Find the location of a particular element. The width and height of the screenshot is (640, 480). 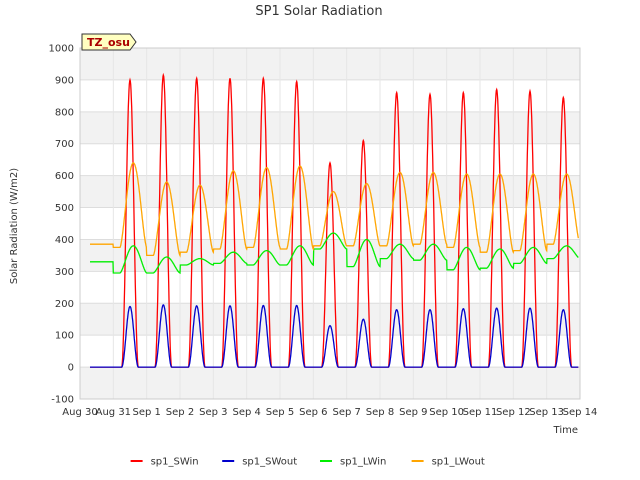

x-tick-label: Sep 2 is located at coordinates (180, 412).